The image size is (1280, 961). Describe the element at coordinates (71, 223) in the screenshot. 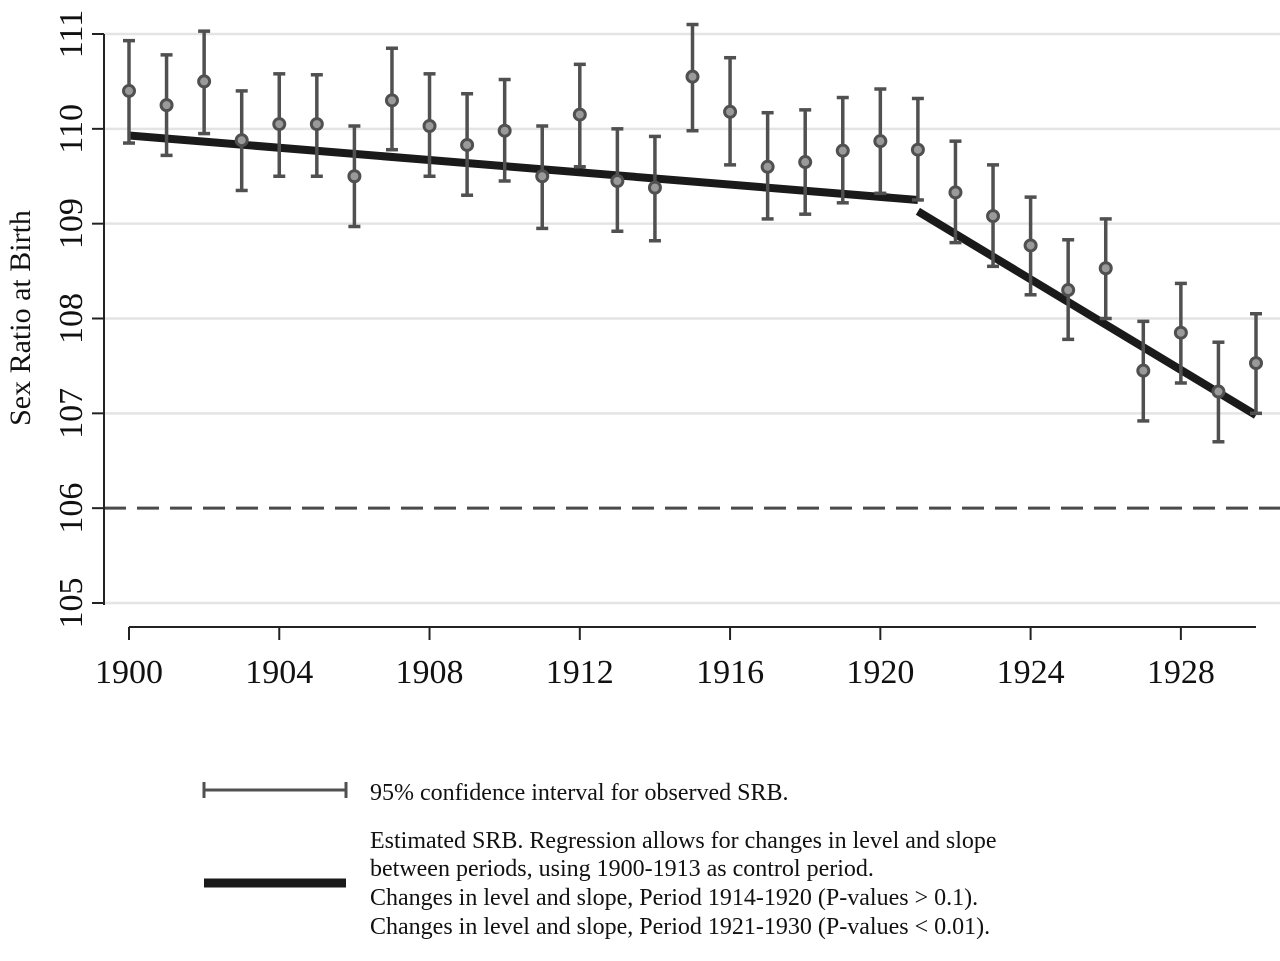

I see `y-tick-label: 109` at that location.